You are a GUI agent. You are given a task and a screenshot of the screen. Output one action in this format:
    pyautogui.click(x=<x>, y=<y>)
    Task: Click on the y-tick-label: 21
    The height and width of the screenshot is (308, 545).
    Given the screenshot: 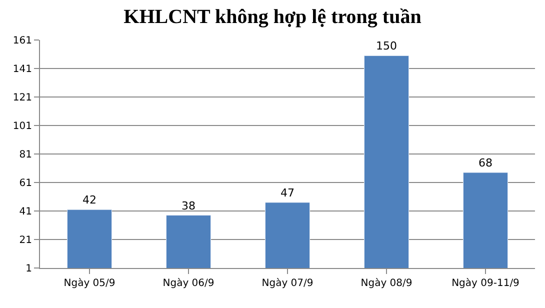 What is the action you would take?
    pyautogui.click(x=25, y=240)
    